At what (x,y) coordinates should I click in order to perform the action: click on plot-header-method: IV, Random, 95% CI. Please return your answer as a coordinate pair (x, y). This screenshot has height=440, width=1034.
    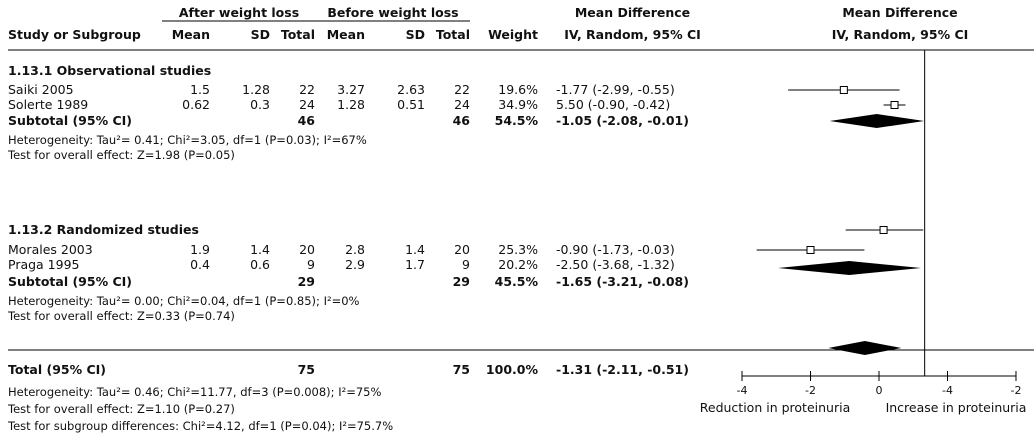
    Looking at the image, I should click on (900, 34).